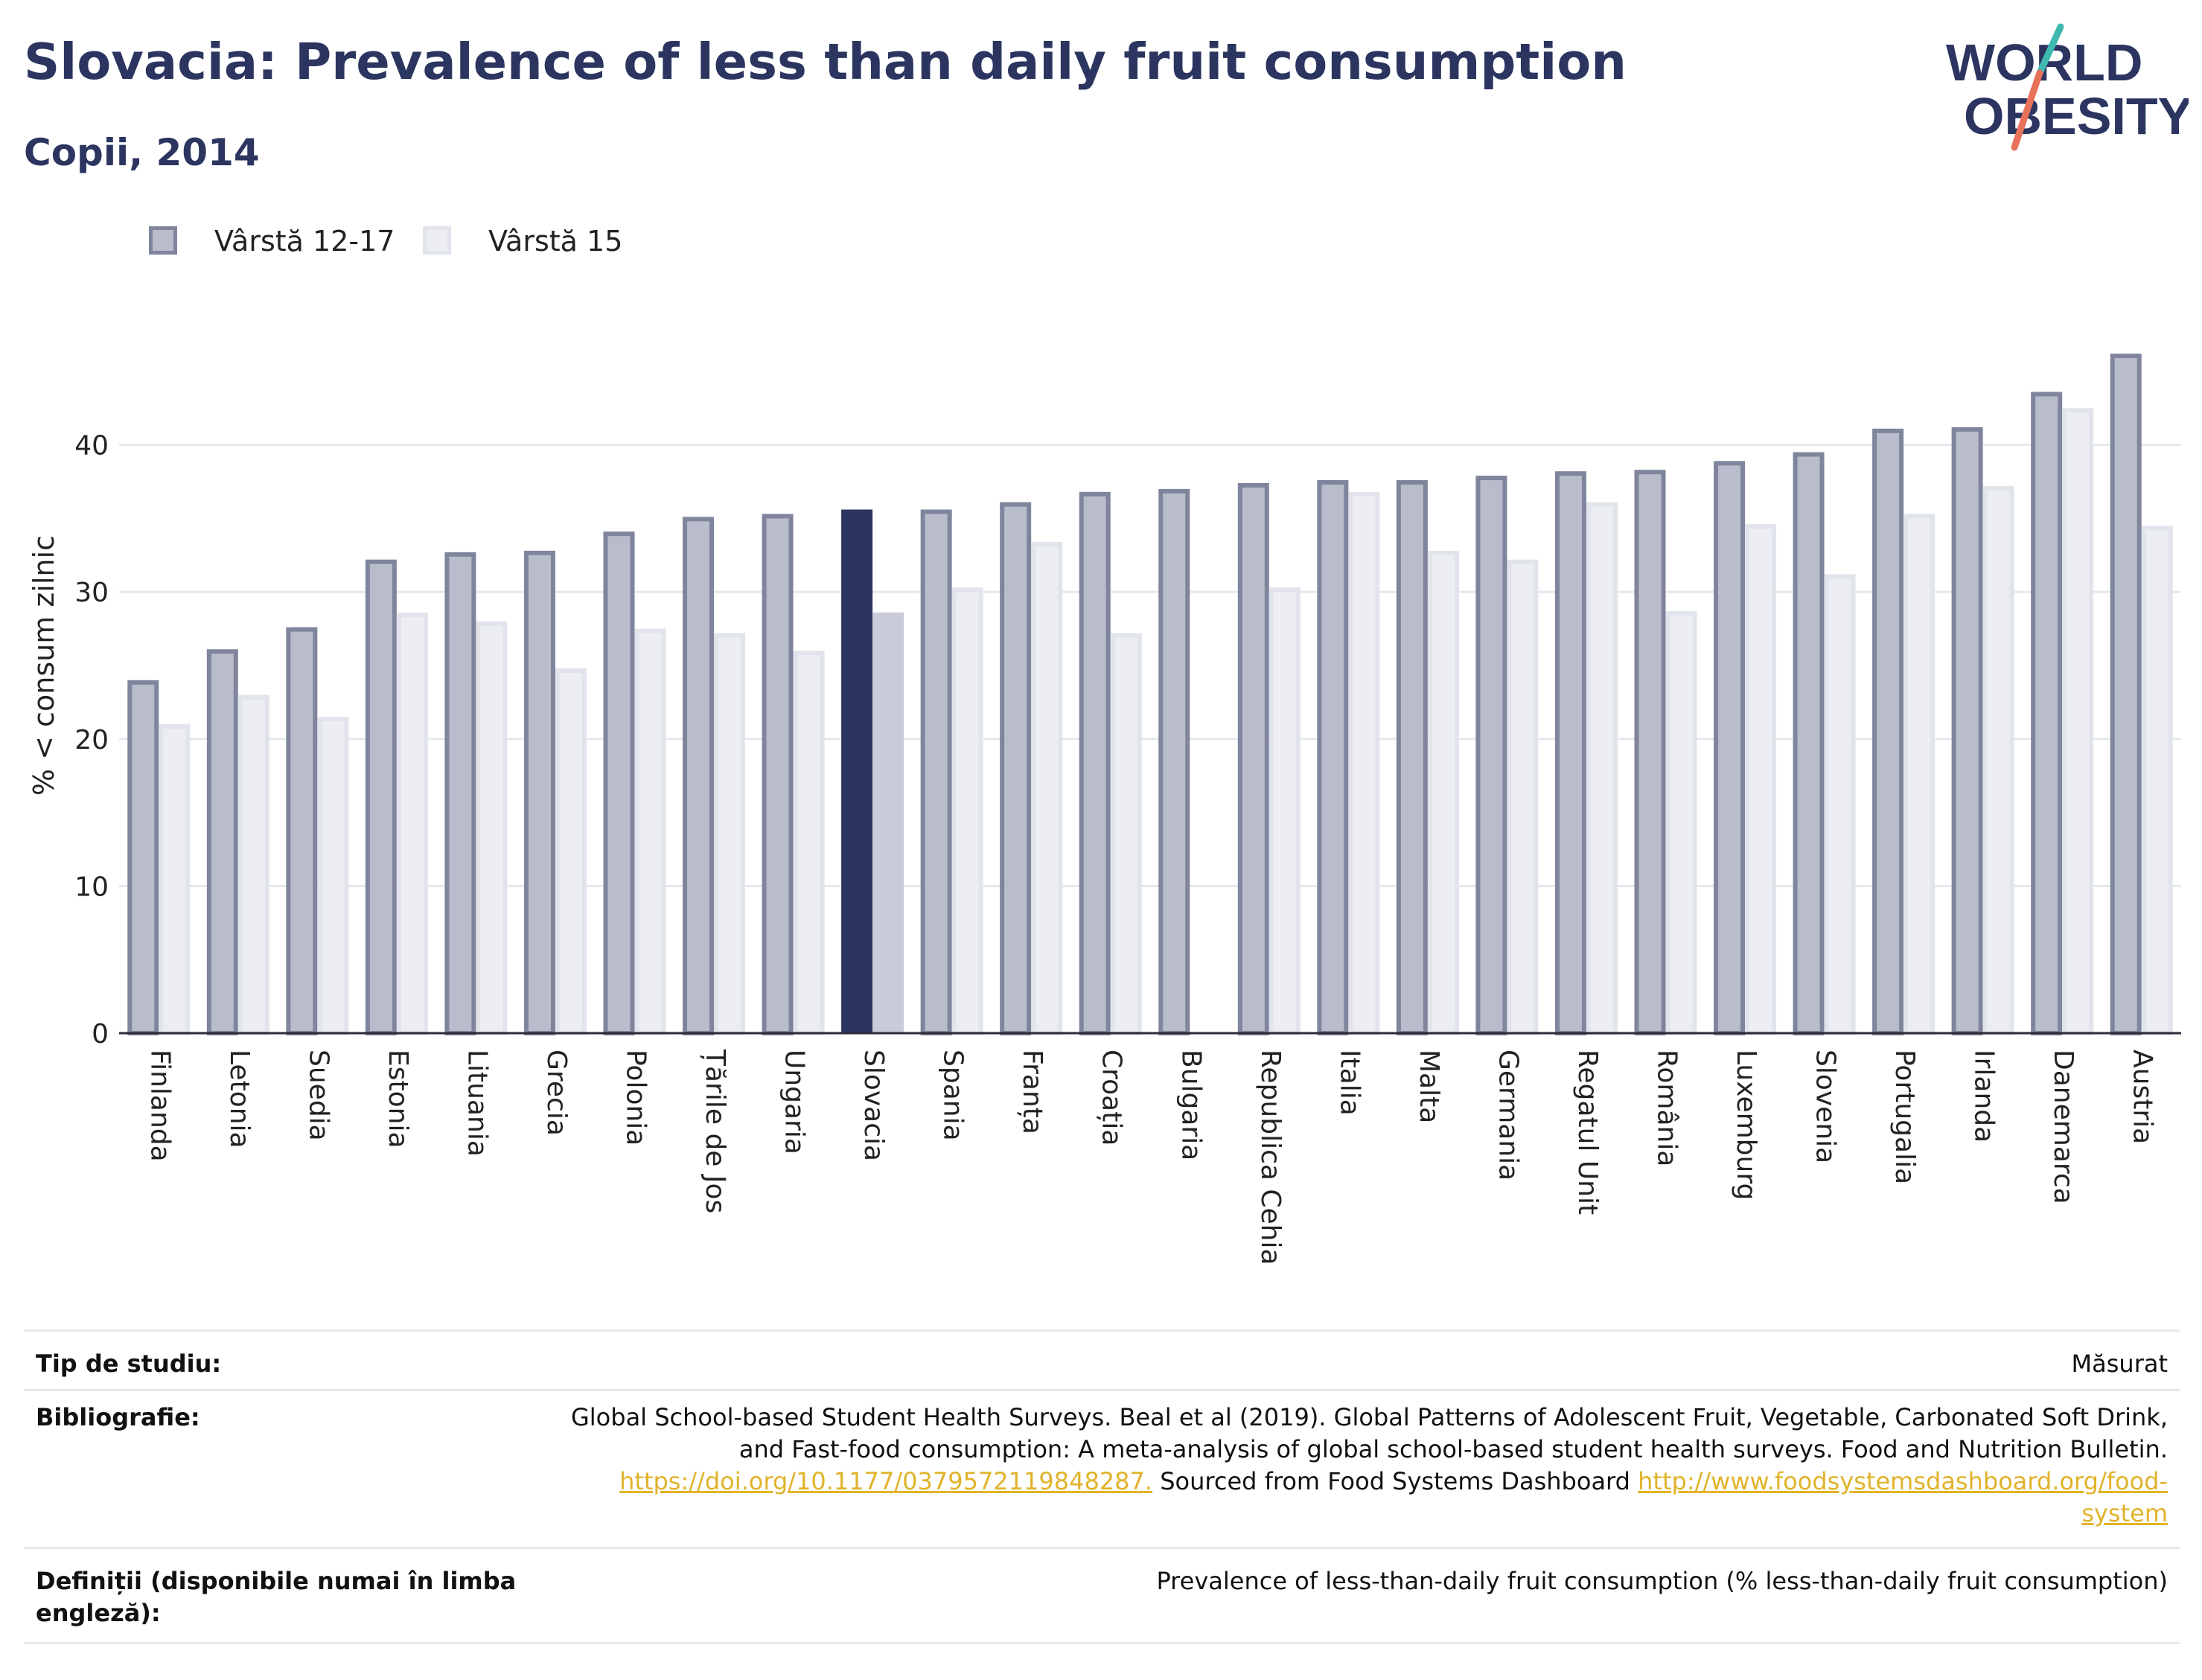 This screenshot has height=1680, width=2202. Describe the element at coordinates (1825, 1106) in the screenshot. I see `x-tick-label: Slovenia` at that location.